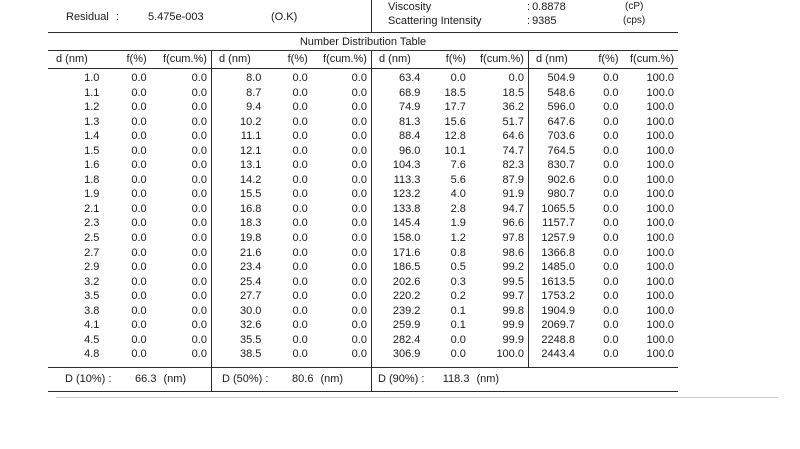 Image resolution: width=800 pixels, height=449 pixels. Describe the element at coordinates (449, 136) in the screenshot. I see `table-row: 88.4 12.8 64.6` at that location.